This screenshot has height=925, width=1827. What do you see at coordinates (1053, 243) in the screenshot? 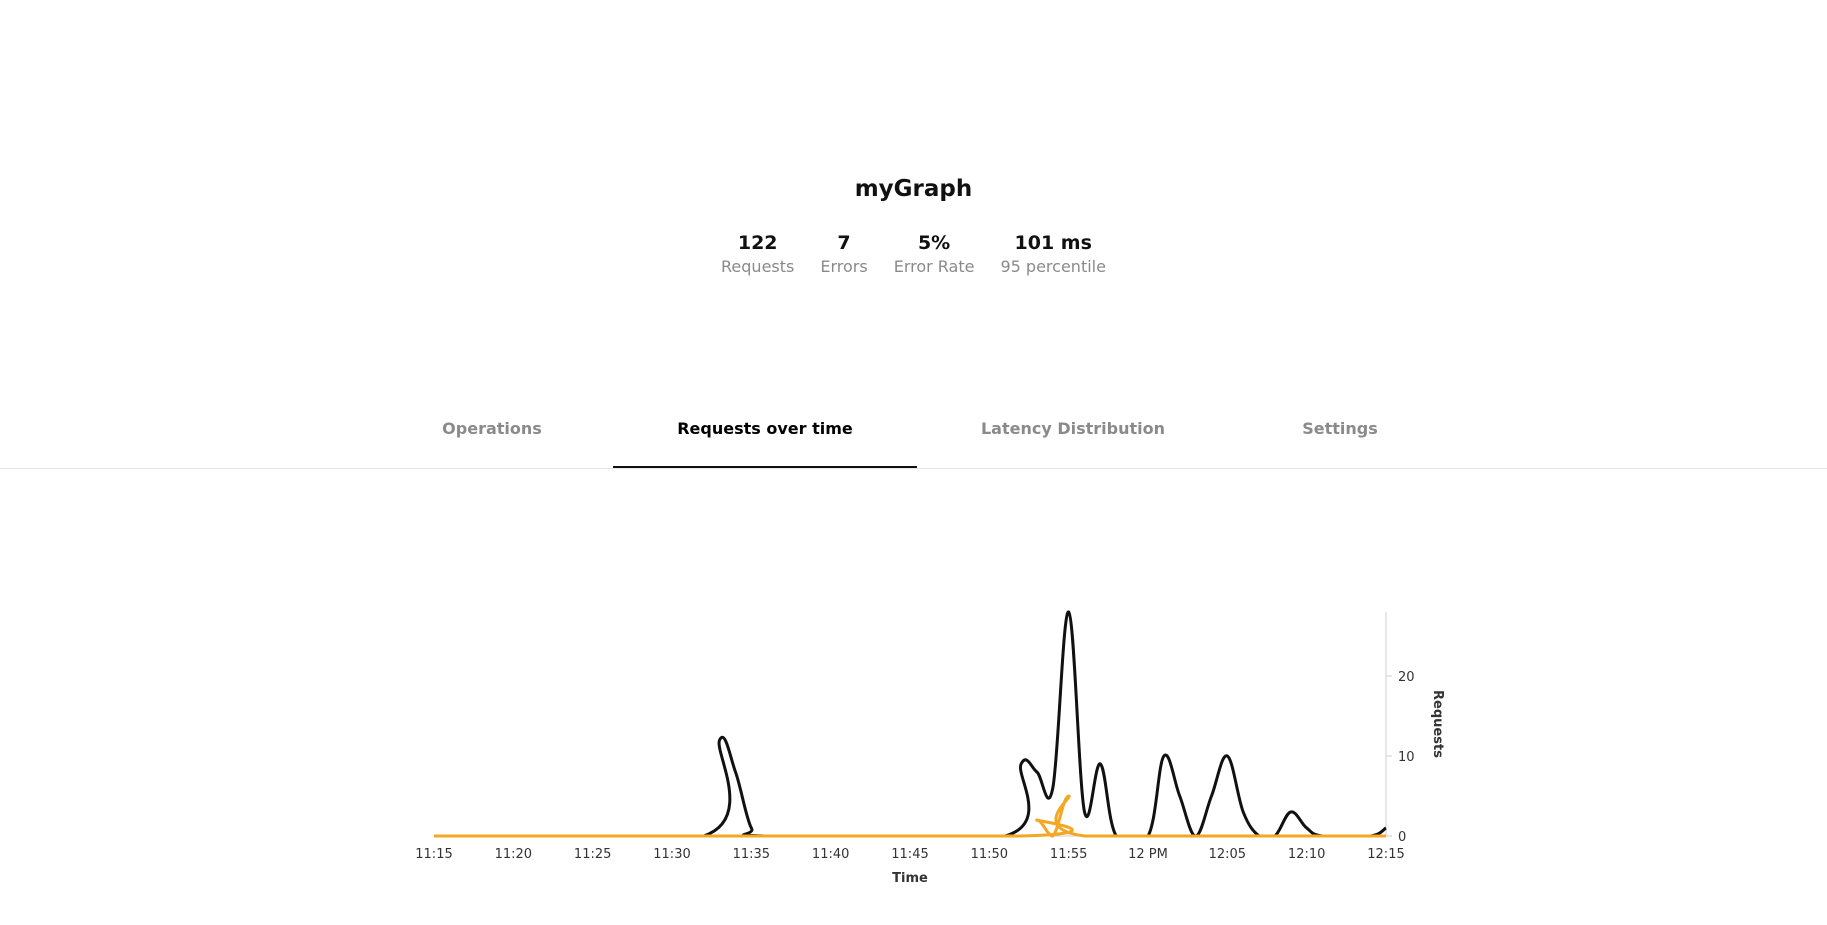
I see `stat-p95-value: 101 ms` at bounding box center [1053, 243].